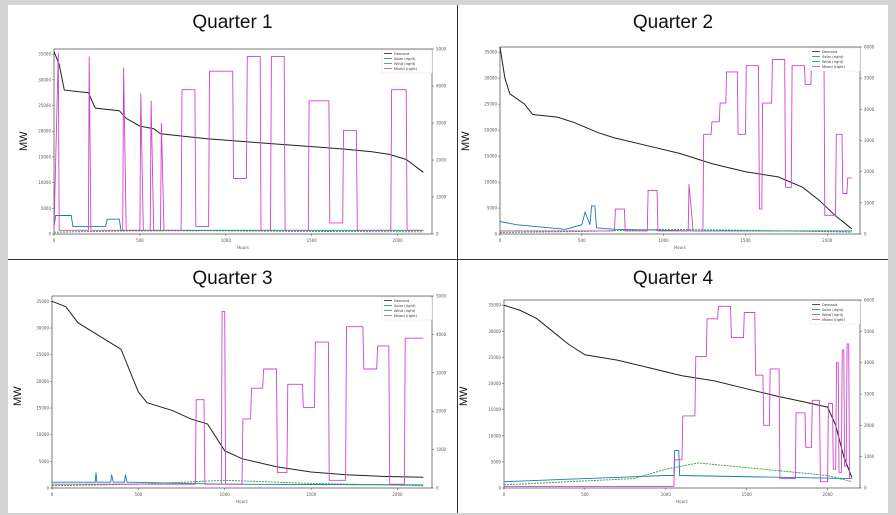  What do you see at coordinates (673, 278) in the screenshot?
I see `chart-title: Quarter 4` at bounding box center [673, 278].